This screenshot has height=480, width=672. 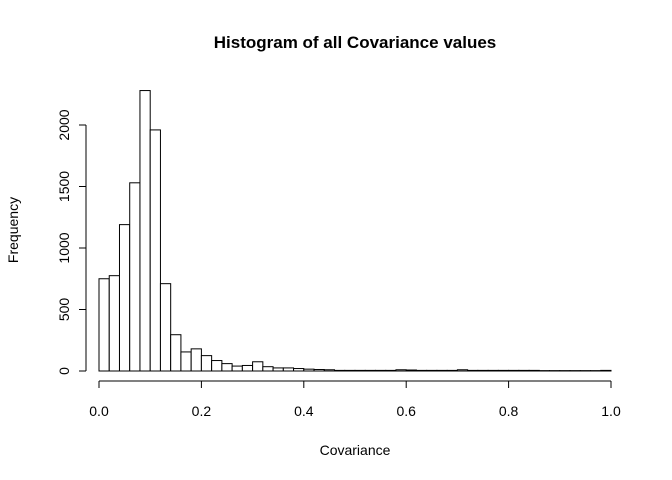 I want to click on y-tick-label: 2000, so click(x=64, y=124).